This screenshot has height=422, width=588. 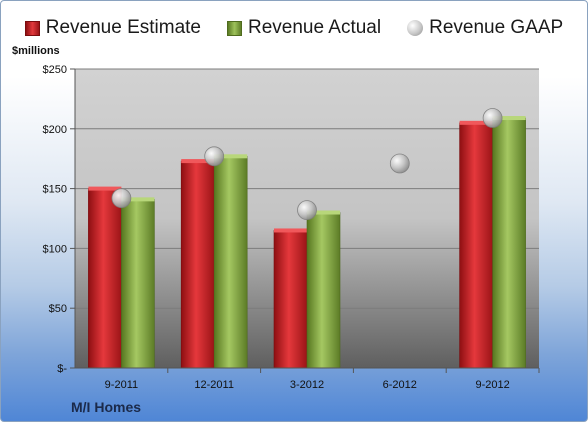 I want to click on legend-label-estimate: Revenue Estimate, so click(x=123, y=27).